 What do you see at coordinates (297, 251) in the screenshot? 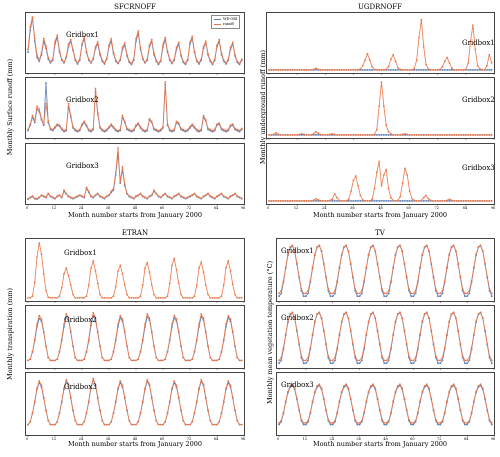
I see `tv-gridbox-label-1: Gridbox1` at bounding box center [297, 251].